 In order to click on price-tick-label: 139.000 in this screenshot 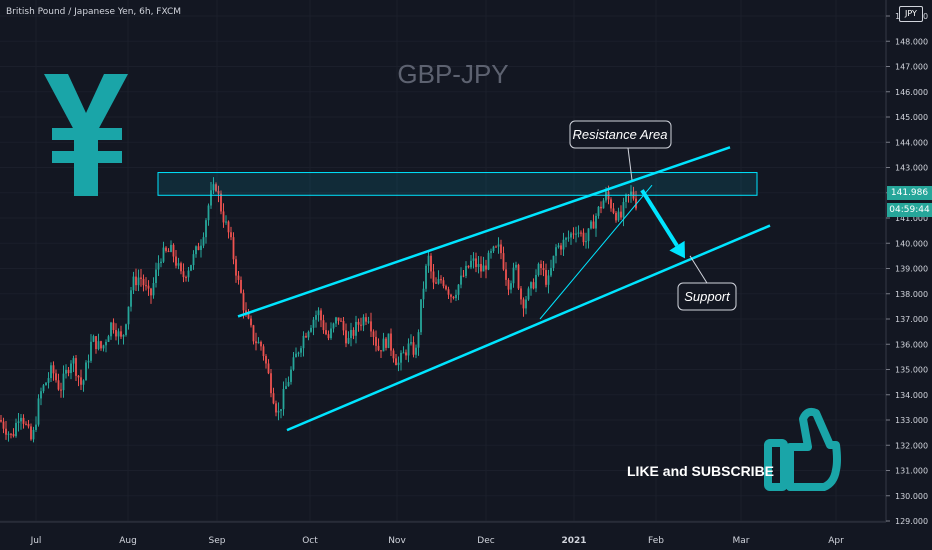, I will do `click(911, 269)`.